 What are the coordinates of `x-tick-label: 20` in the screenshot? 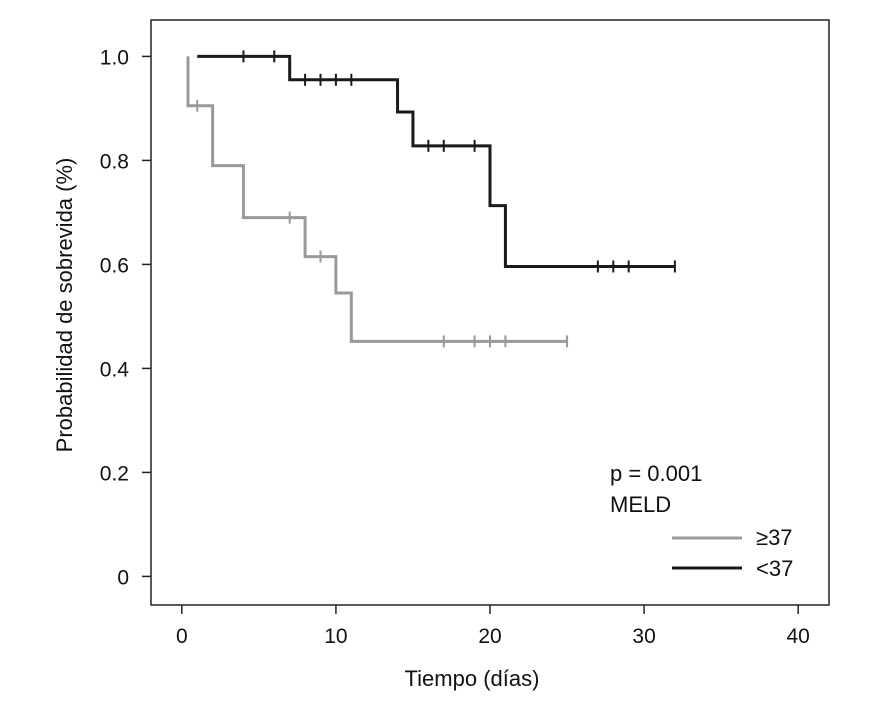 It's located at (489, 636).